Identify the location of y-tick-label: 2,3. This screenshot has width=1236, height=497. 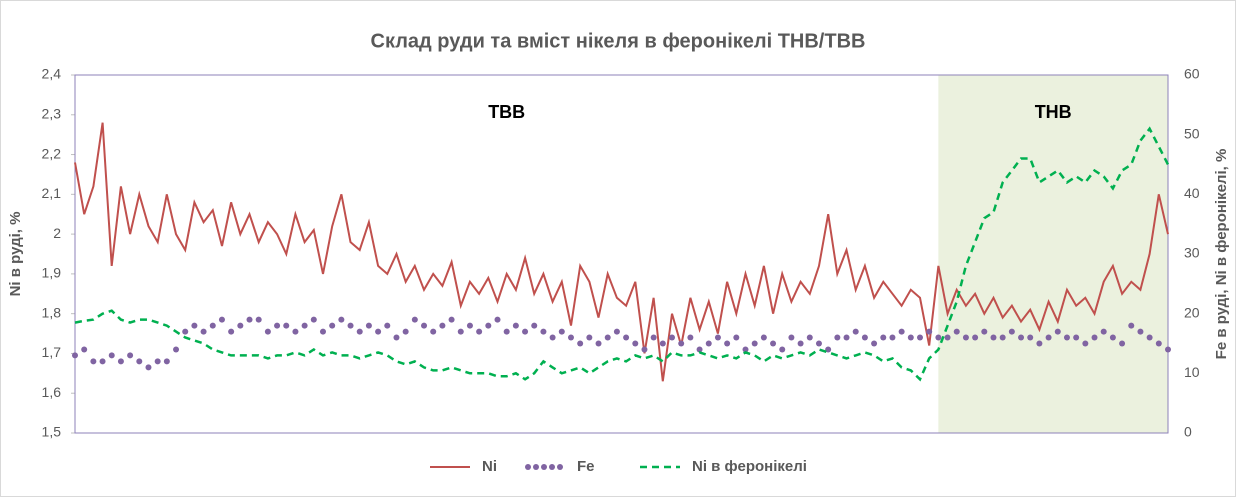
(52, 113).